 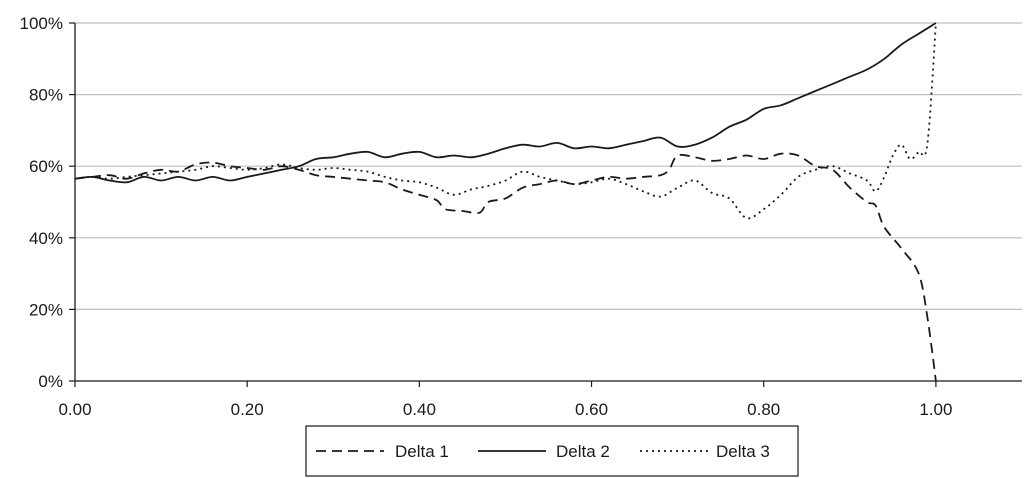 I want to click on legend-box, so click(x=552, y=451).